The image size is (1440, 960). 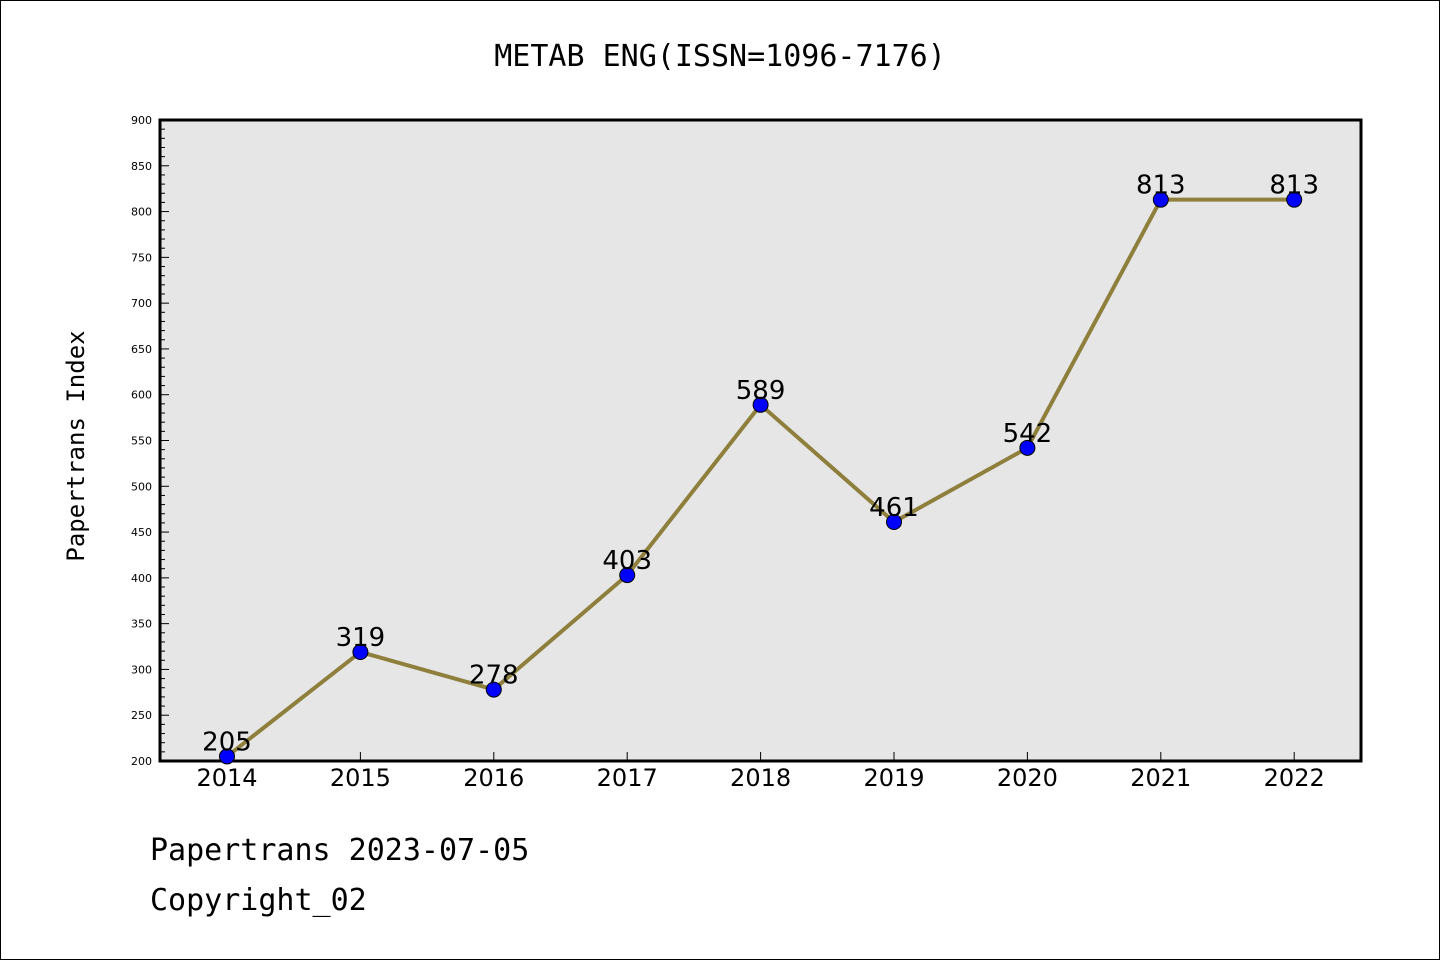 What do you see at coordinates (141, 669) in the screenshot?
I see `y-tick-label: 300` at bounding box center [141, 669].